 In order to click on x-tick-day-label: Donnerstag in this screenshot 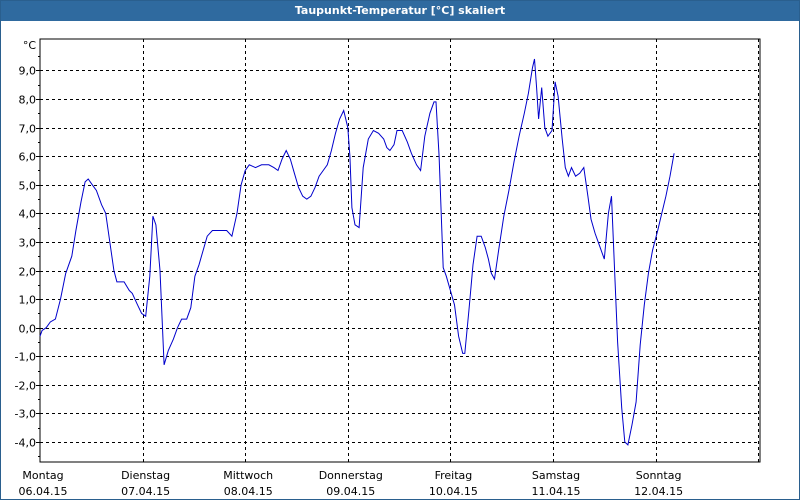, I will do `click(351, 475)`.